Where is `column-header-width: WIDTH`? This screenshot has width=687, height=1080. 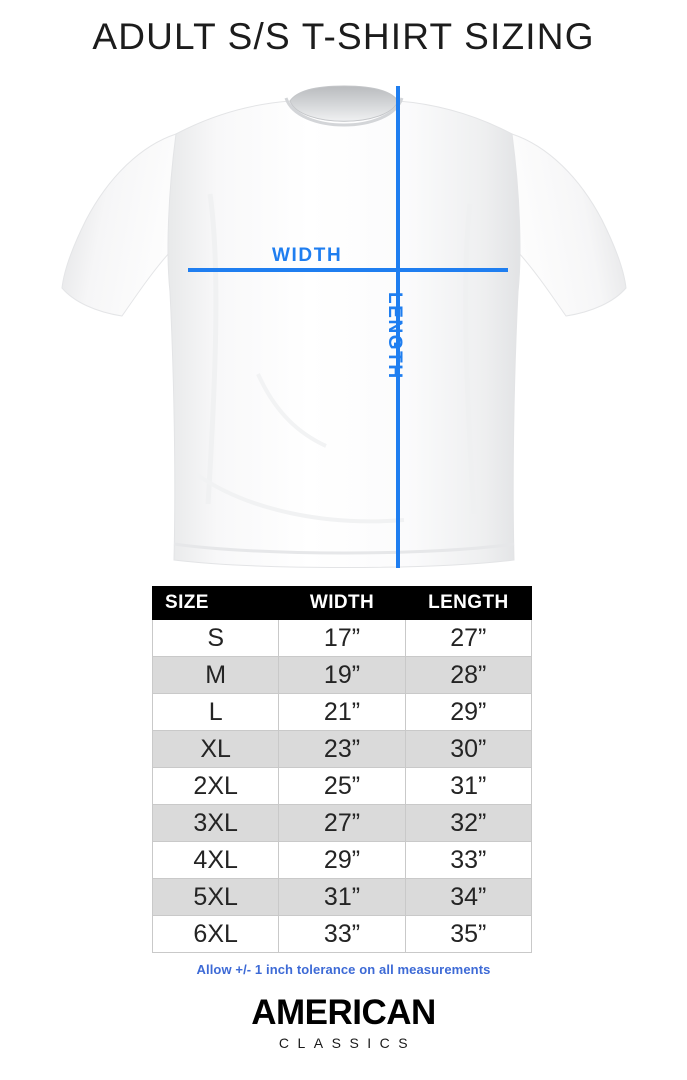
column-header-width: WIDTH is located at coordinates (342, 603).